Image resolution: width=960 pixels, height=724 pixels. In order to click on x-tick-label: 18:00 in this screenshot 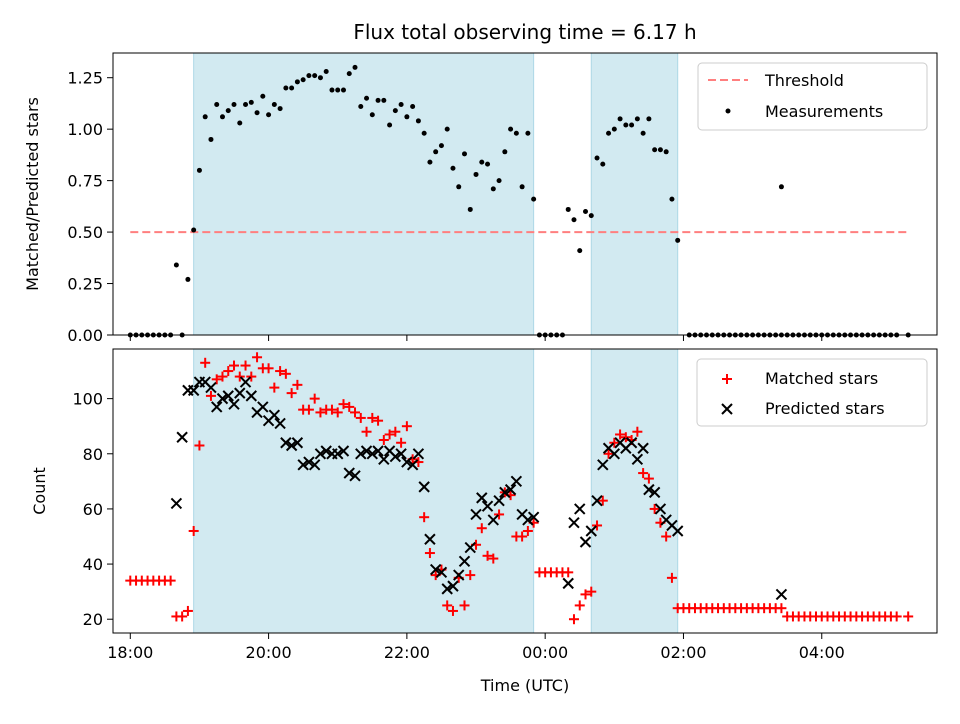, I will do `click(130, 652)`.